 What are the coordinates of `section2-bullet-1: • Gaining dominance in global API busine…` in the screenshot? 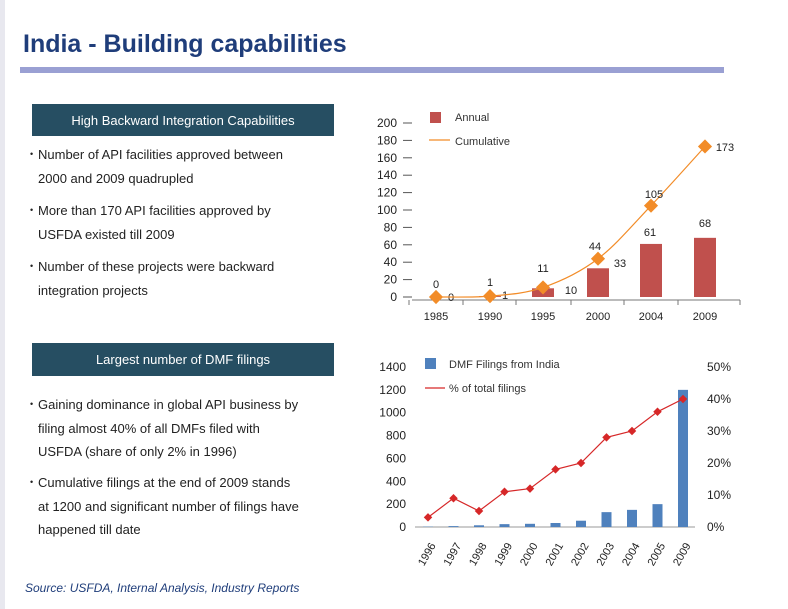 It's located at (190, 428).